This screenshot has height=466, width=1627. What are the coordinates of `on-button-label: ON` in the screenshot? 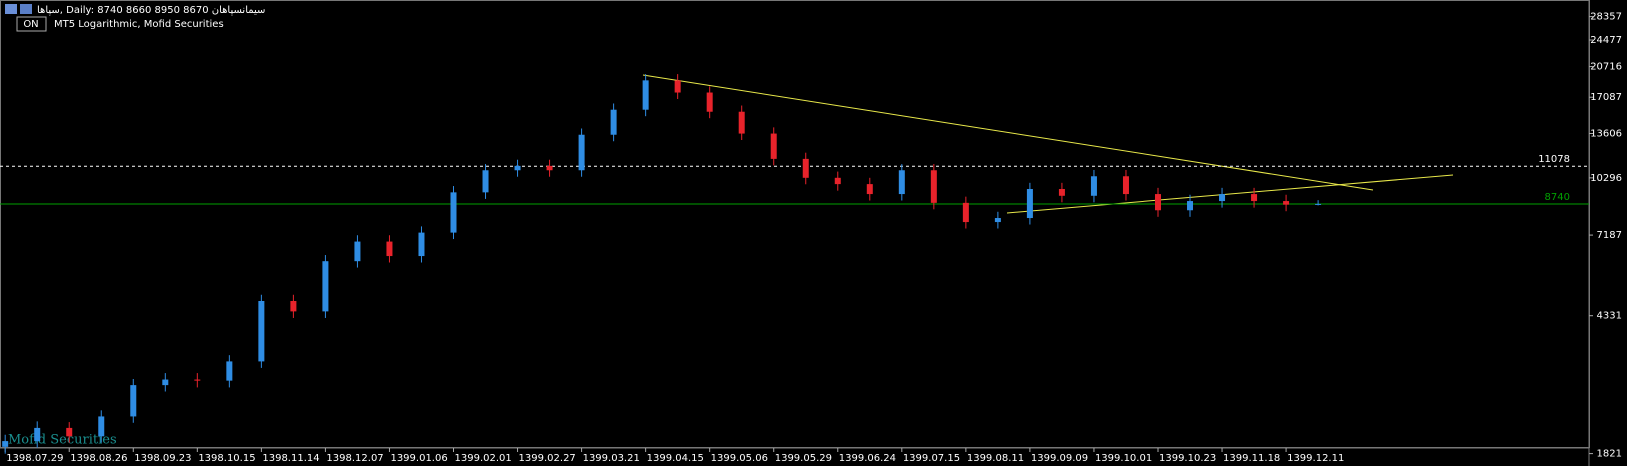 It's located at (30, 24).